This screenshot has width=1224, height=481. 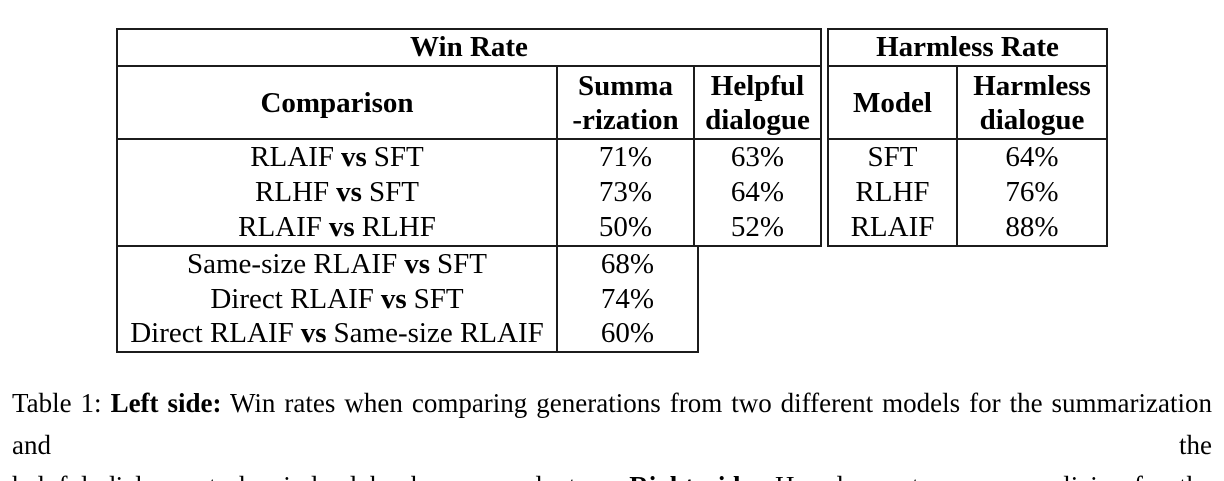 What do you see at coordinates (967, 157) in the screenshot?
I see `table-row: SFT 64%` at bounding box center [967, 157].